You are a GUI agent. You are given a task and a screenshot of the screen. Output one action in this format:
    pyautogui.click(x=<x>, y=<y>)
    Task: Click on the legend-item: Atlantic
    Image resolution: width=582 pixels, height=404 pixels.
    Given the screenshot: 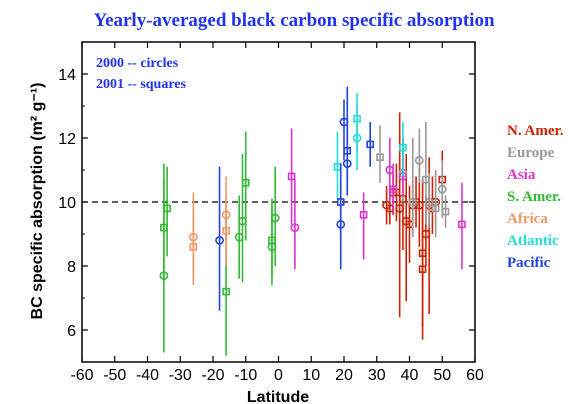 What is the action you would take?
    pyautogui.click(x=533, y=241)
    